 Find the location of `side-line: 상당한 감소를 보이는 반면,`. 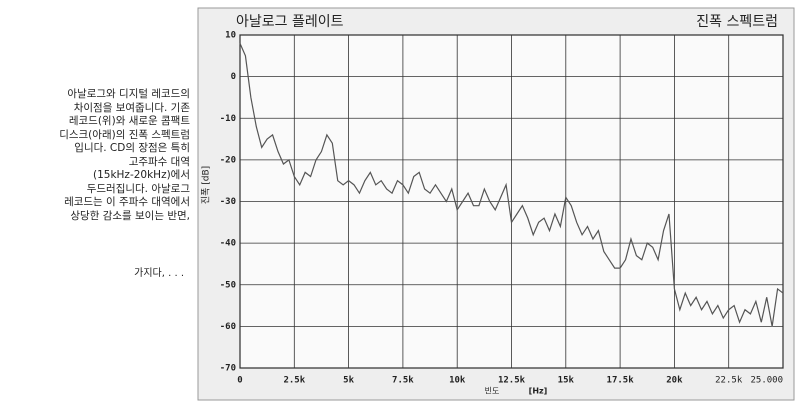

side-line: 상당한 감소를 보이는 반면, is located at coordinates (130, 215).